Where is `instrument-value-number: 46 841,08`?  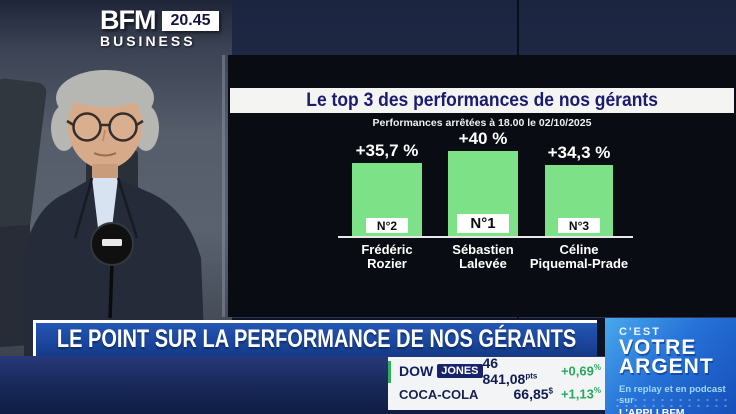
instrument-value-number: 46 841,08 is located at coordinates (504, 371).